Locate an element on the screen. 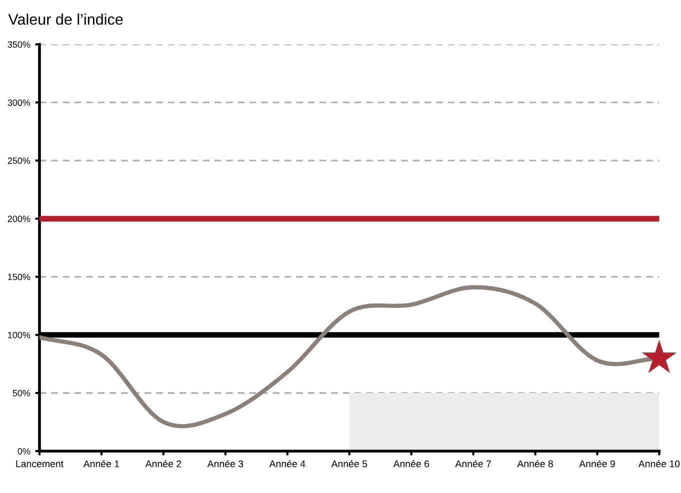 The height and width of the screenshot is (493, 681). x-tick-label: Année 1 is located at coordinates (101, 464).